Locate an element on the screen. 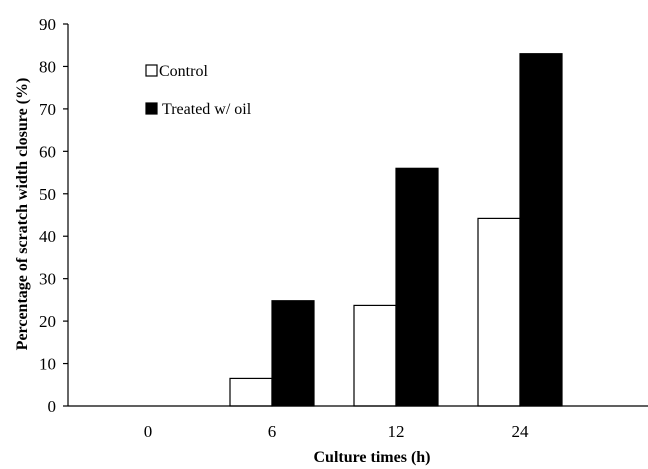 The height and width of the screenshot is (469, 648). x-tick-label: 12 is located at coordinates (396, 431).